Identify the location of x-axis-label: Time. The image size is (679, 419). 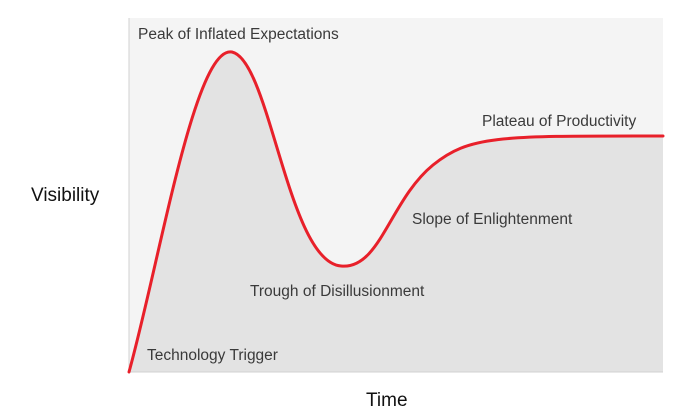
(387, 400).